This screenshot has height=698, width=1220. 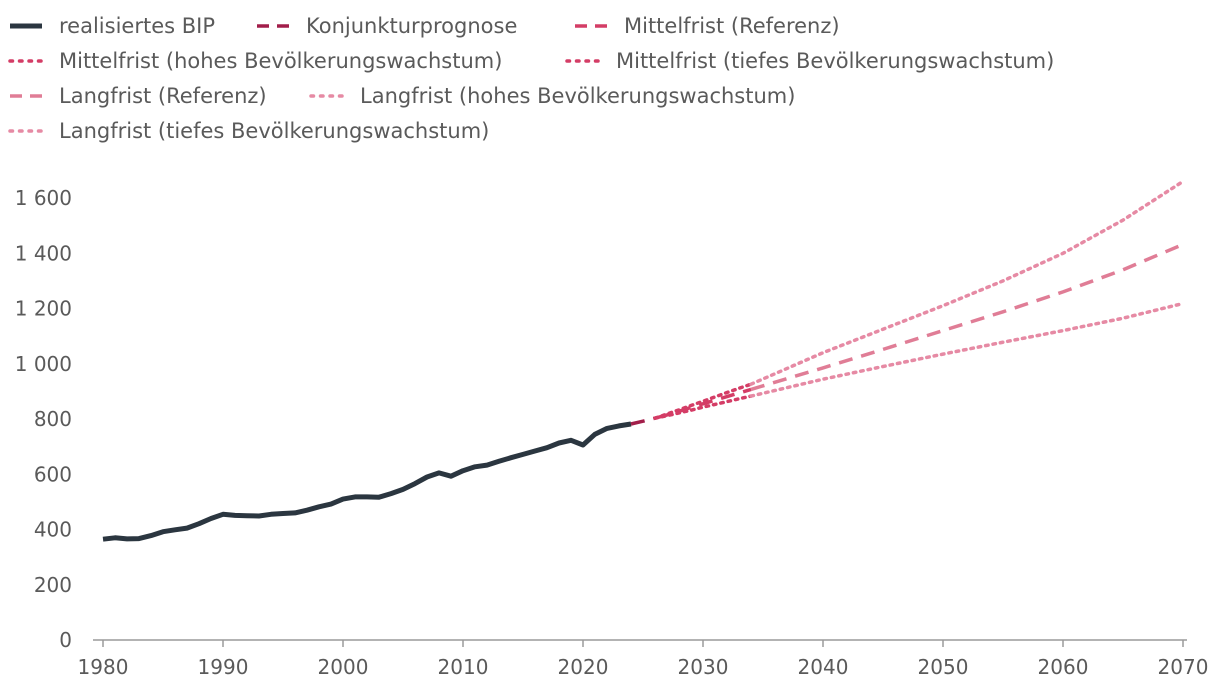 I want to click on legend-label: Konjunkturprognose, so click(x=411, y=26).